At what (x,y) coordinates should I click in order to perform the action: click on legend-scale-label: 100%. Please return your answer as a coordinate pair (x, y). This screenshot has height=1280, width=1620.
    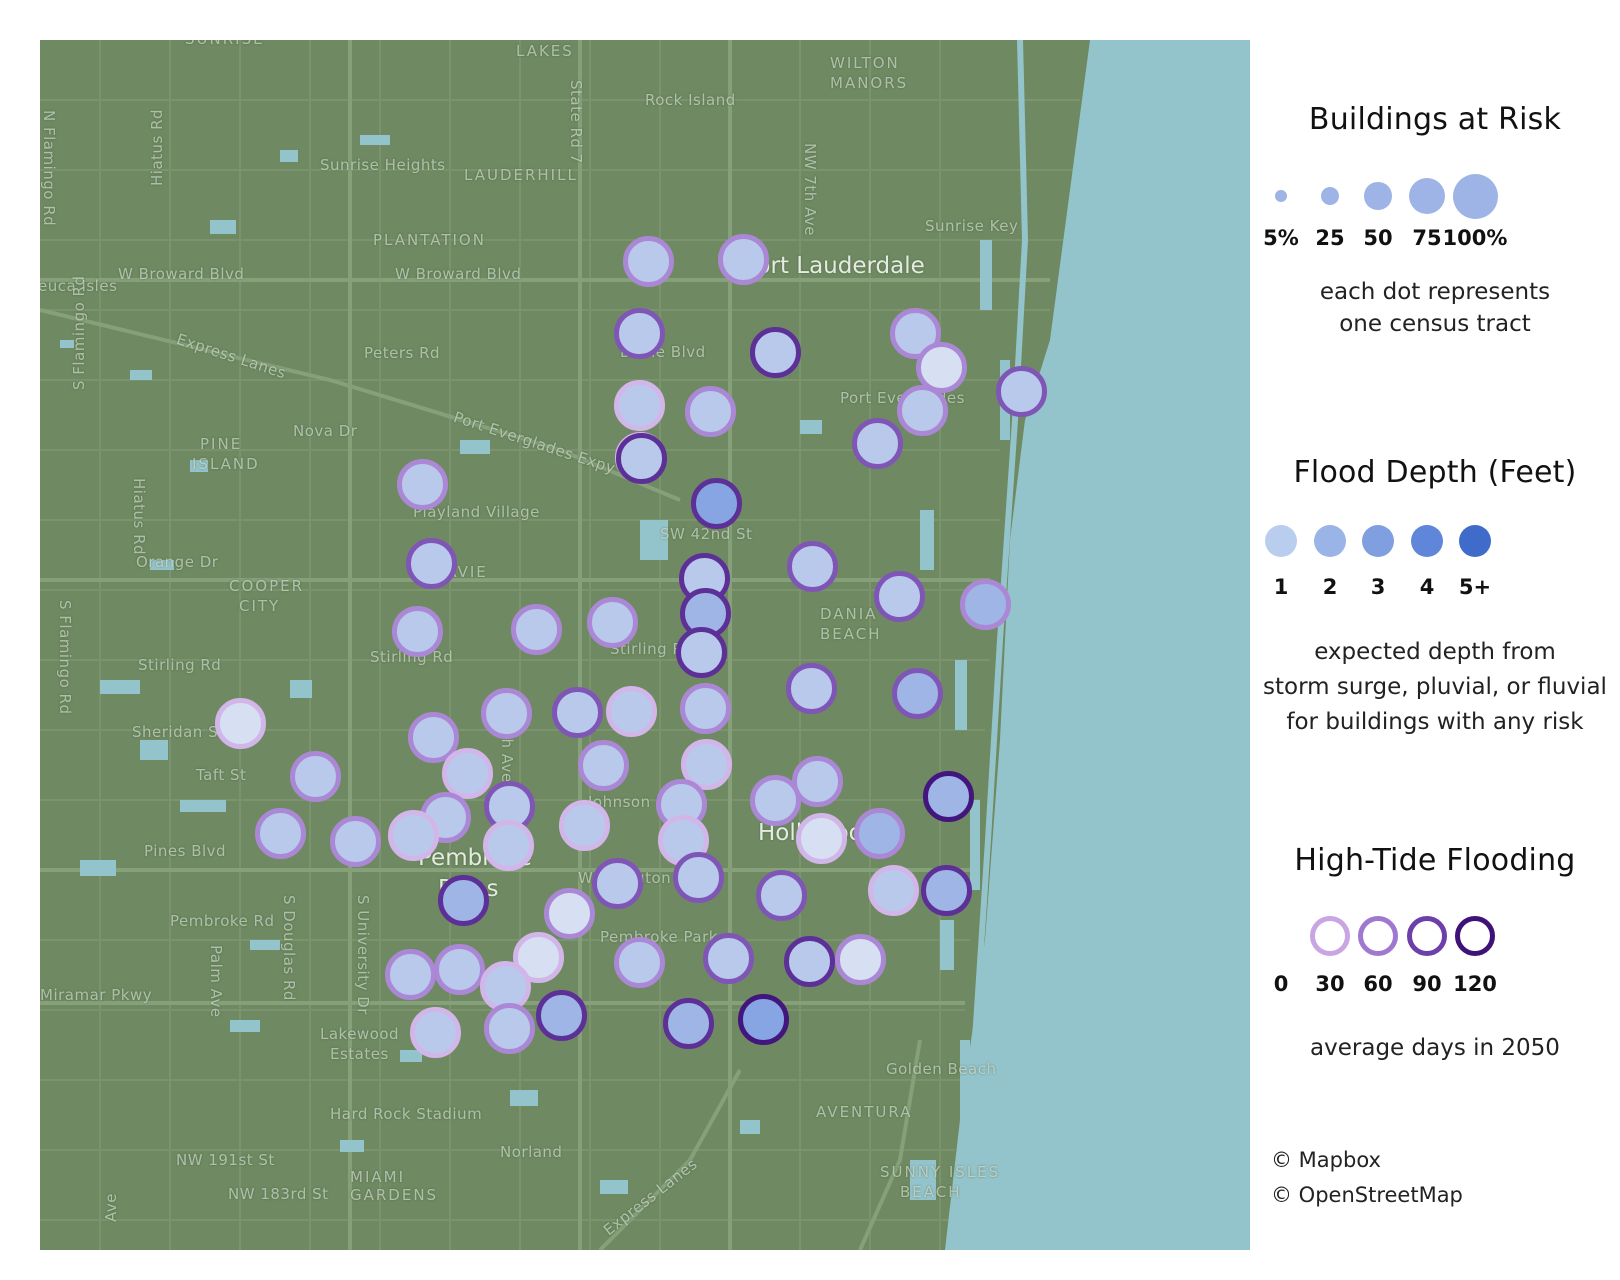
    Looking at the image, I should click on (1475, 238).